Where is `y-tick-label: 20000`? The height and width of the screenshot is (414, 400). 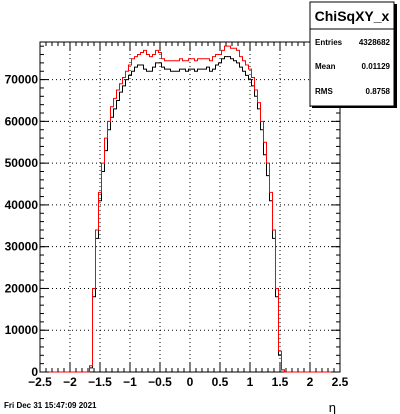
y-tick-label: 20000 is located at coordinates (22, 288).